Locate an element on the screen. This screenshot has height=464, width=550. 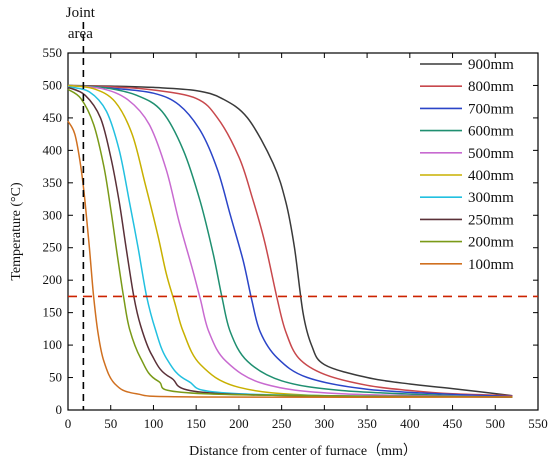
x-tick-label: 450 is located at coordinates (453, 423).